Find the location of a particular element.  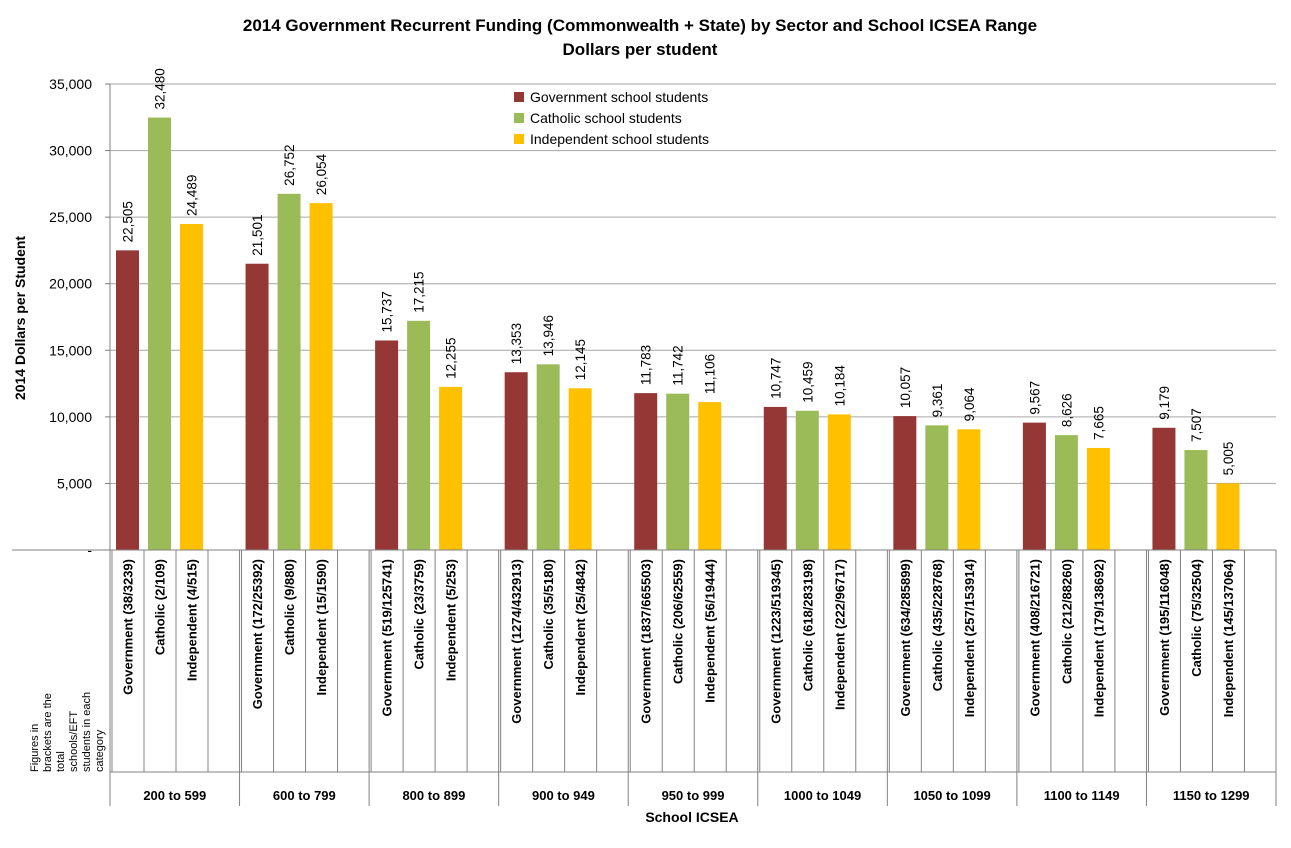

category-label: Government (408/216721) is located at coordinates (1034, 638).